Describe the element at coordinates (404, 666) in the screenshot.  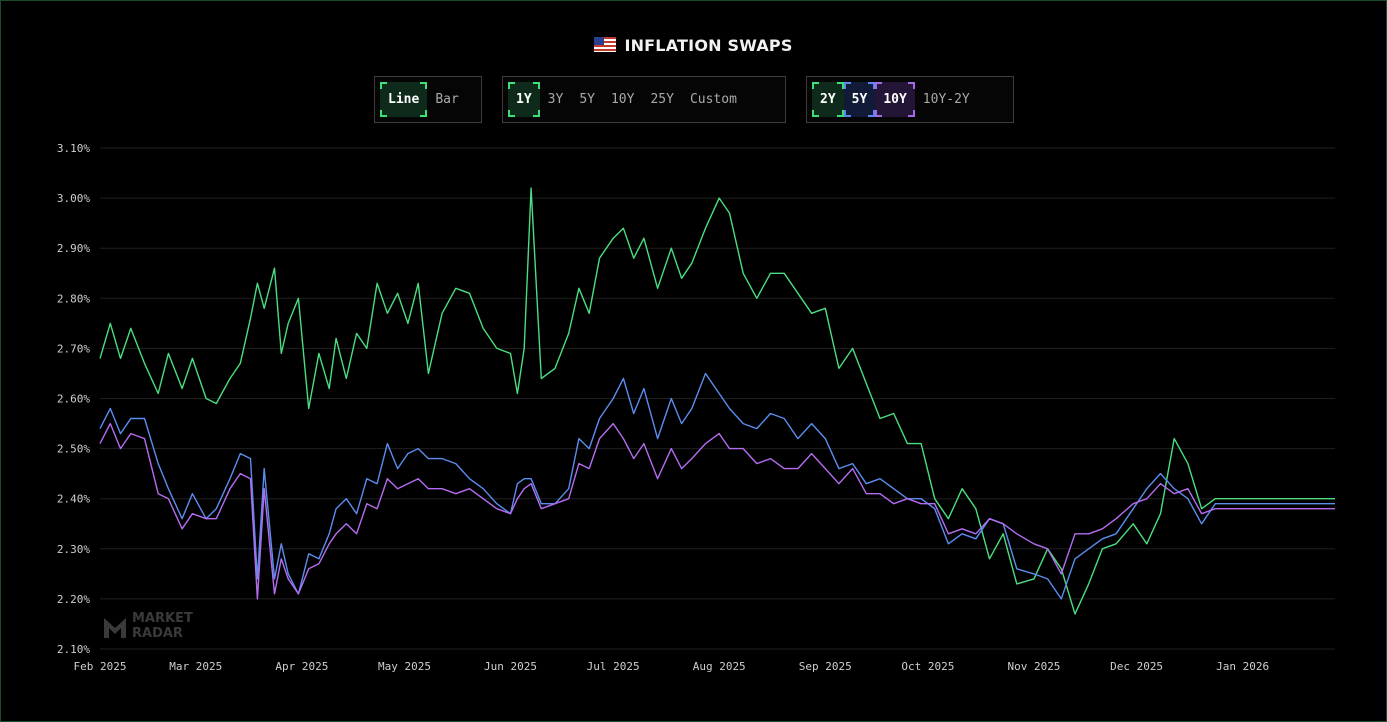
I see `x-tick-label: May 2025` at that location.